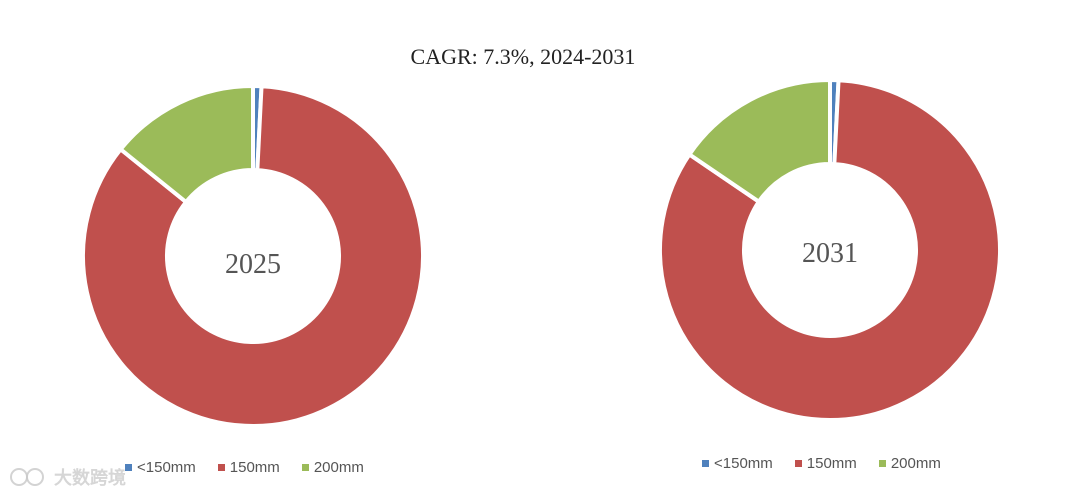 This screenshot has width=1080, height=498. Describe the element at coordinates (27, 477) in the screenshot. I see `watermark-logo-icon` at that location.